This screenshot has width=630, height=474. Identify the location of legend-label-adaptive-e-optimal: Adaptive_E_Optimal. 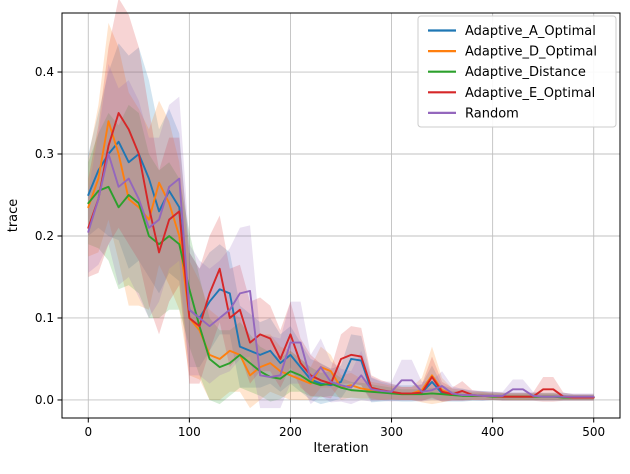
(530, 93).